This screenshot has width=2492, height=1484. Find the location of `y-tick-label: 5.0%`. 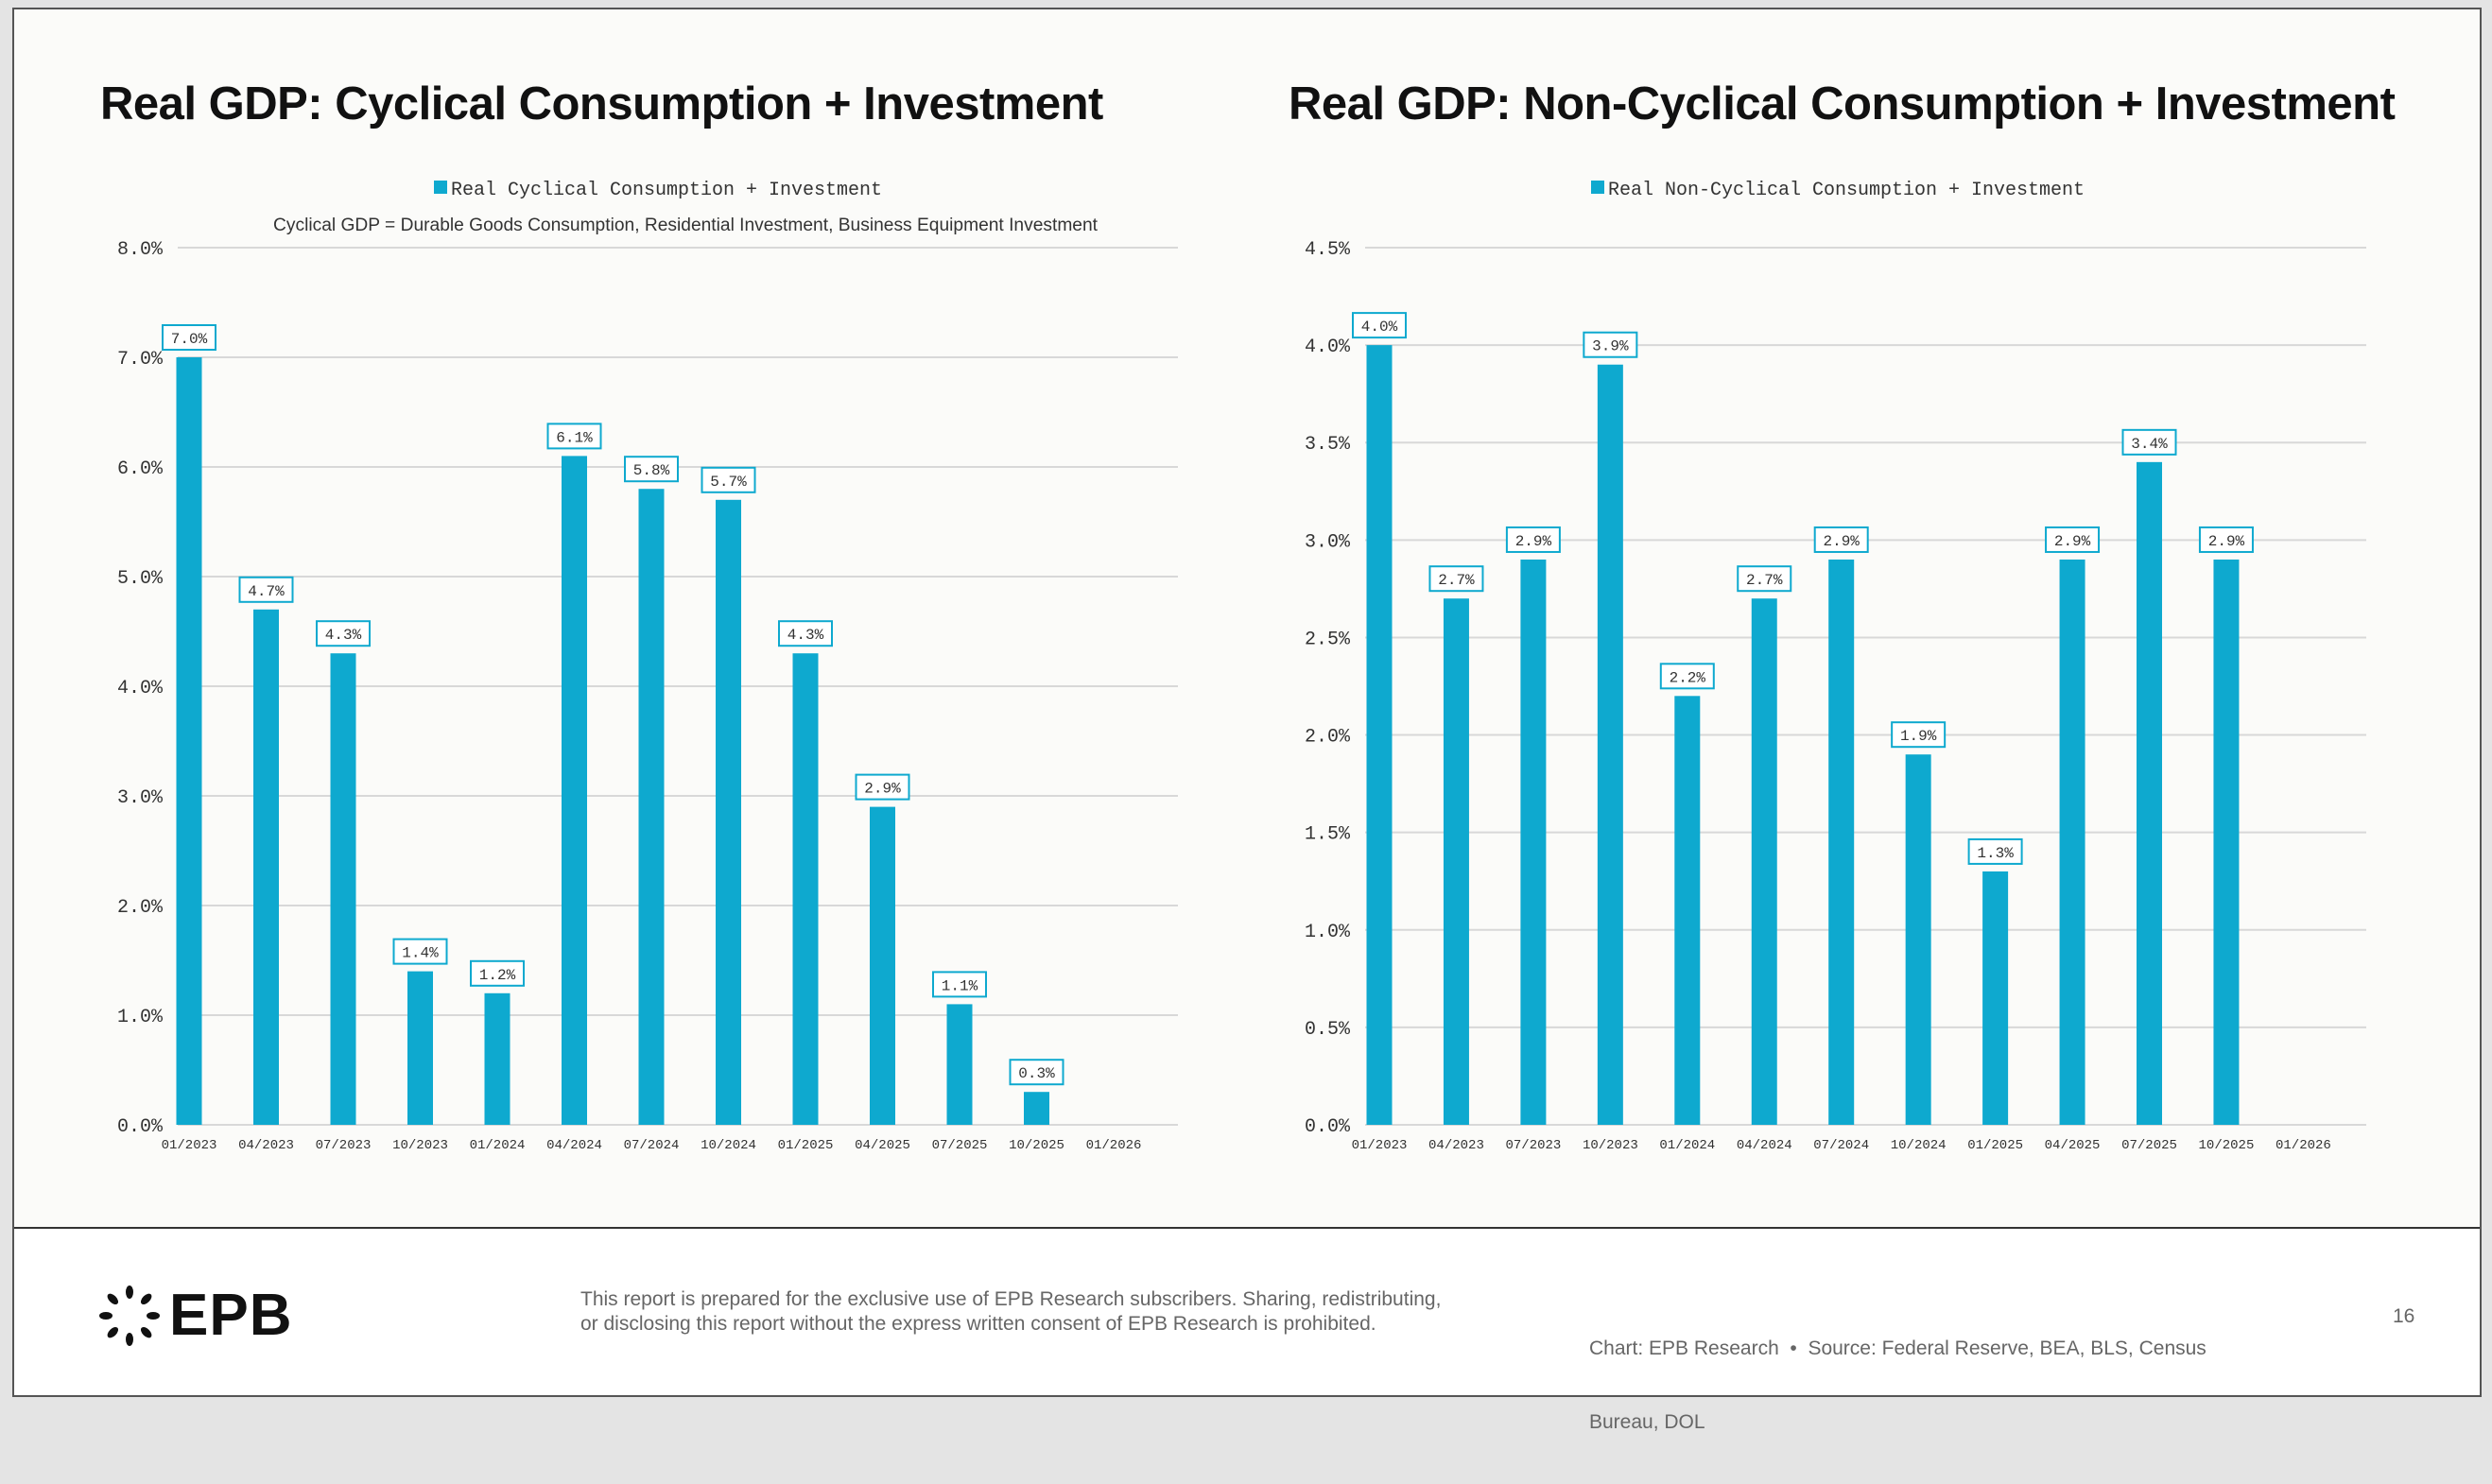

y-tick-label: 5.0% is located at coordinates (140, 579).